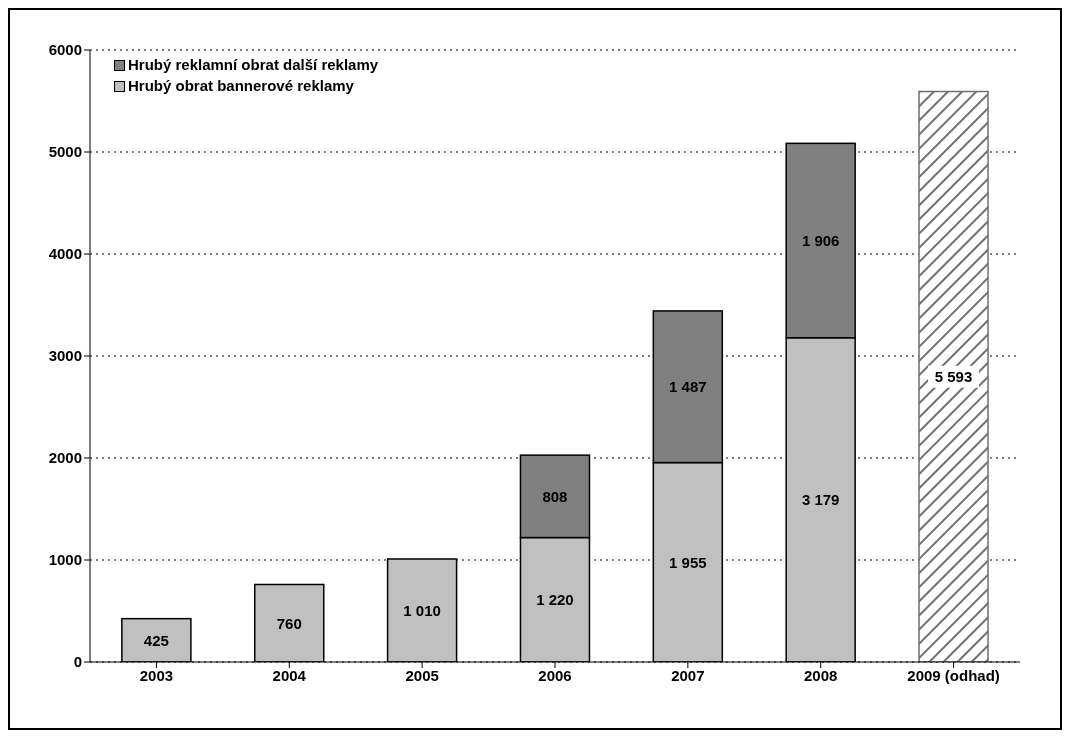 Image resolution: width=1068 pixels, height=737 pixels. Describe the element at coordinates (156, 640) in the screenshot. I see `data-label: 425` at that location.